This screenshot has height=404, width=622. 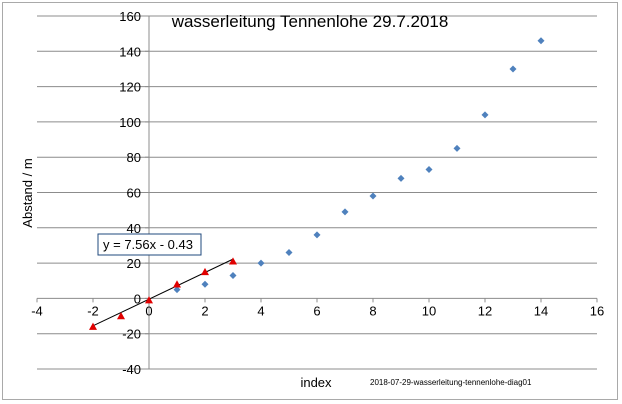 What do you see at coordinates (204, 310) in the screenshot?
I see `x-tick-label: 2` at bounding box center [204, 310].